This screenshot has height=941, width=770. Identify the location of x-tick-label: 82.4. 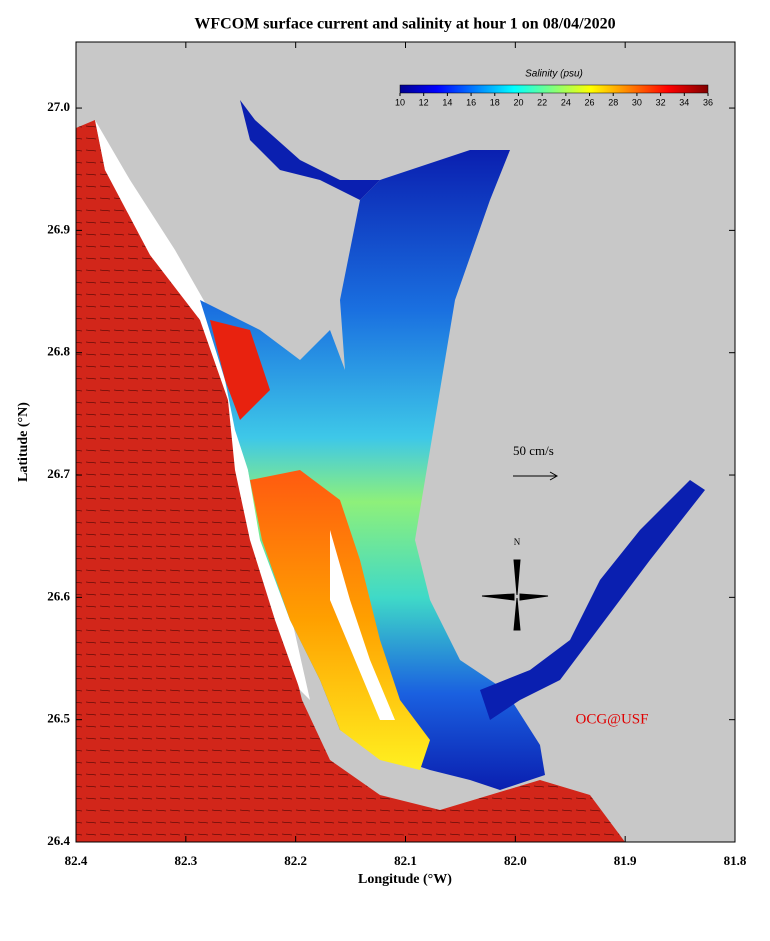
(76, 860).